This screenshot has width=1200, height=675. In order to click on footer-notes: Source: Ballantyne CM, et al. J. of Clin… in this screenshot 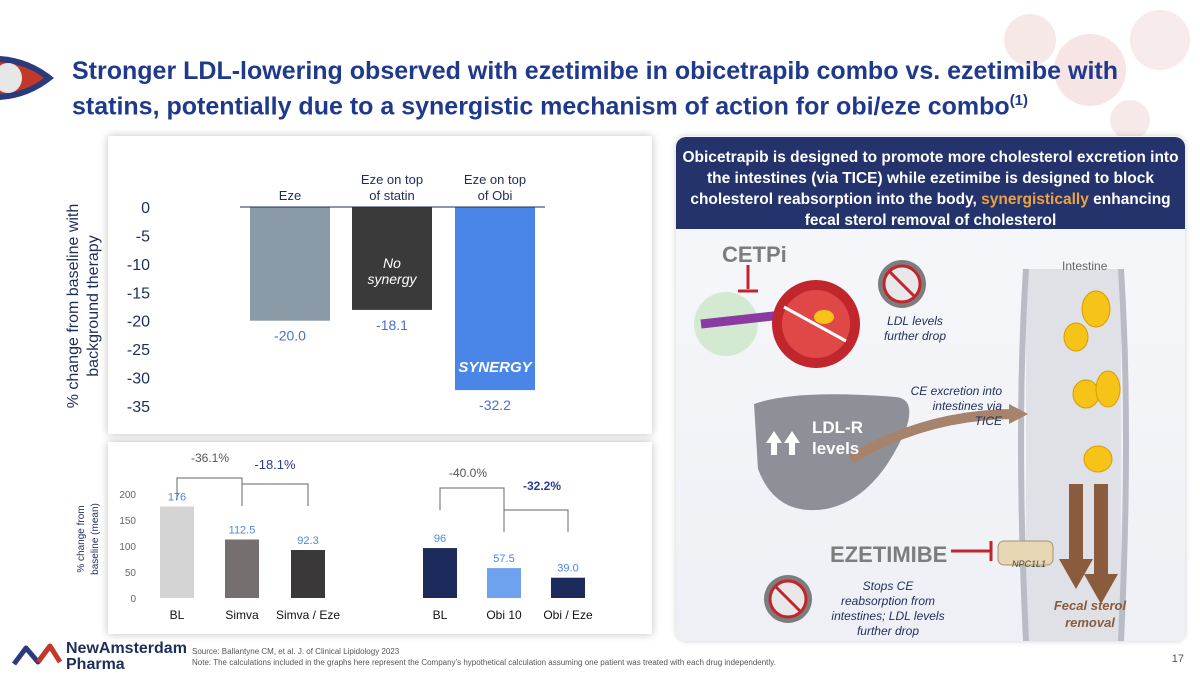, I will do `click(484, 657)`.